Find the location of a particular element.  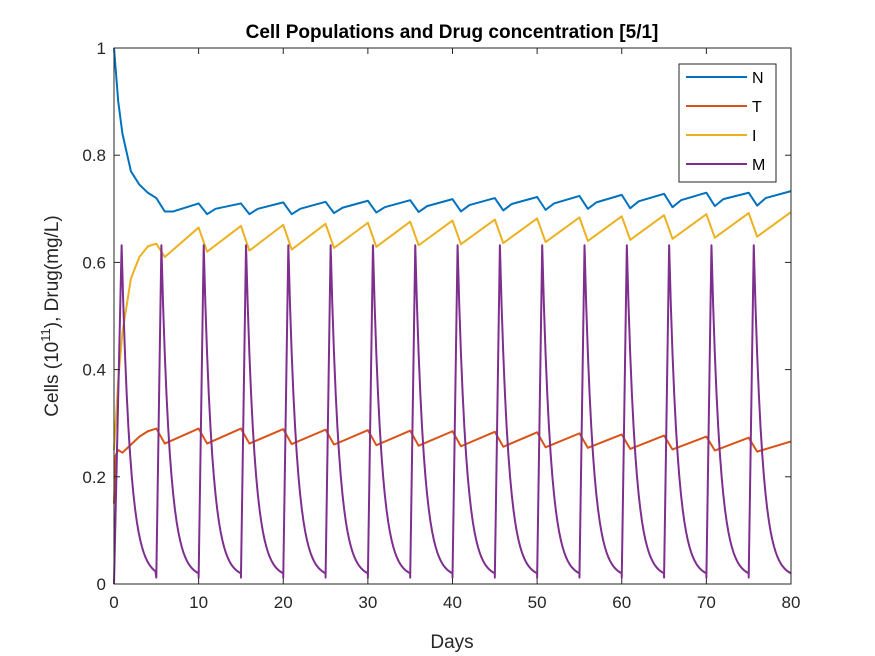

series-line-T is located at coordinates (452, 465).